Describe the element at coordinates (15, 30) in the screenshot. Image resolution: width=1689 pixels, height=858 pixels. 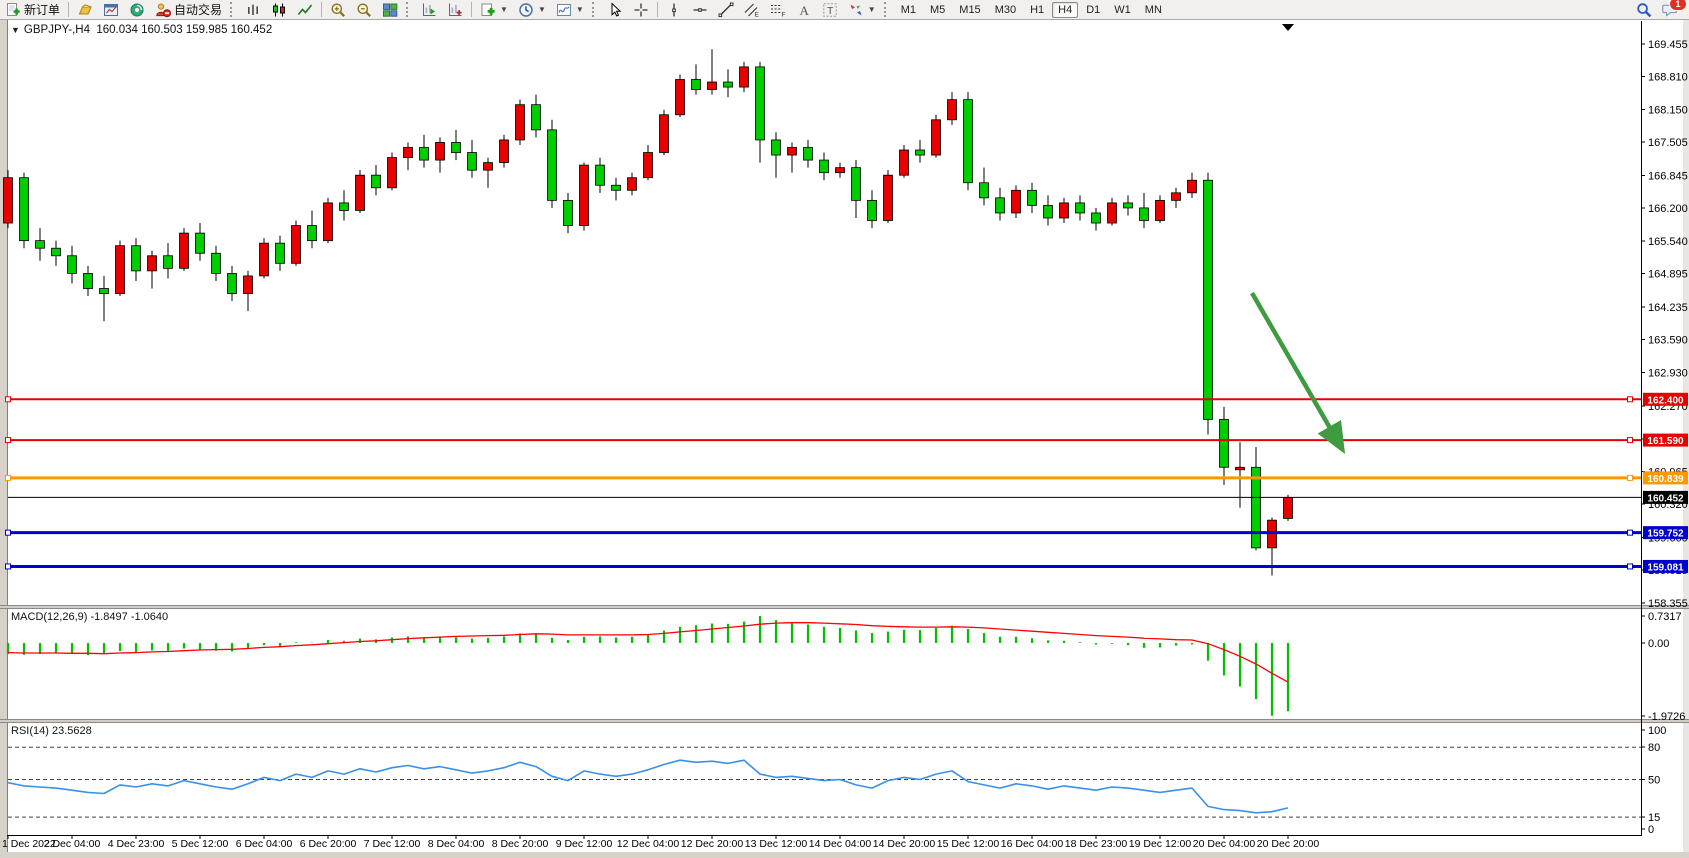
I see `symbol-dropdown-icon: ▼` at that location.